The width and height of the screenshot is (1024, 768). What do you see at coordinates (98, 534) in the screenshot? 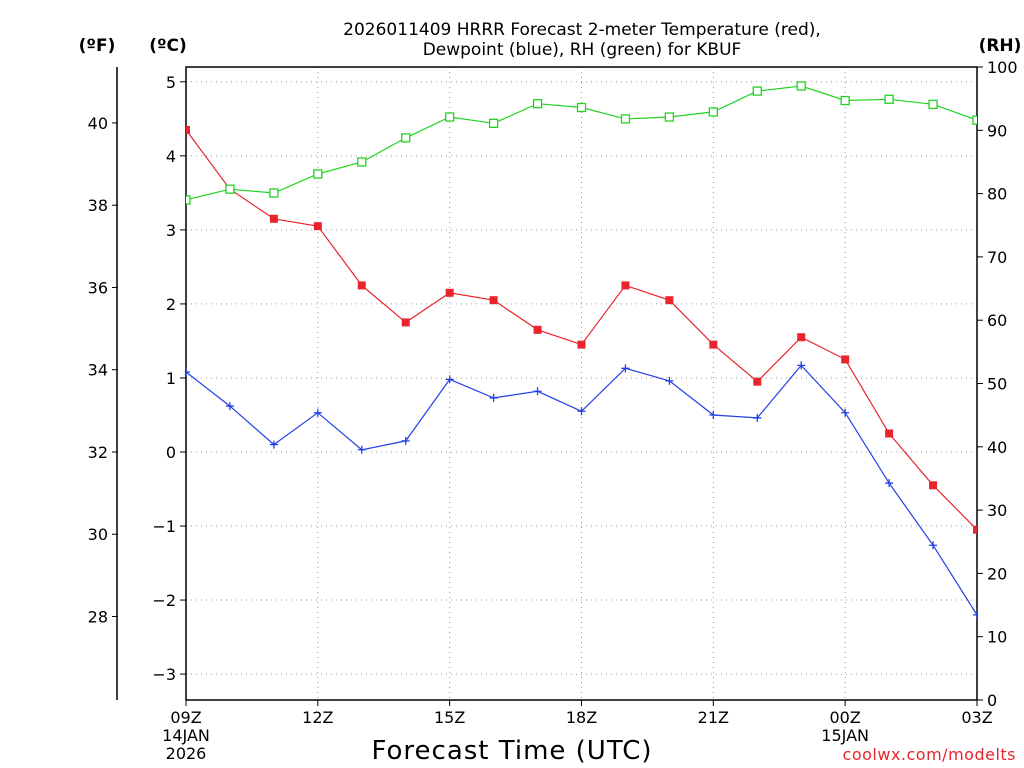
I see `fahrenheit-tick-label: 30` at bounding box center [98, 534].